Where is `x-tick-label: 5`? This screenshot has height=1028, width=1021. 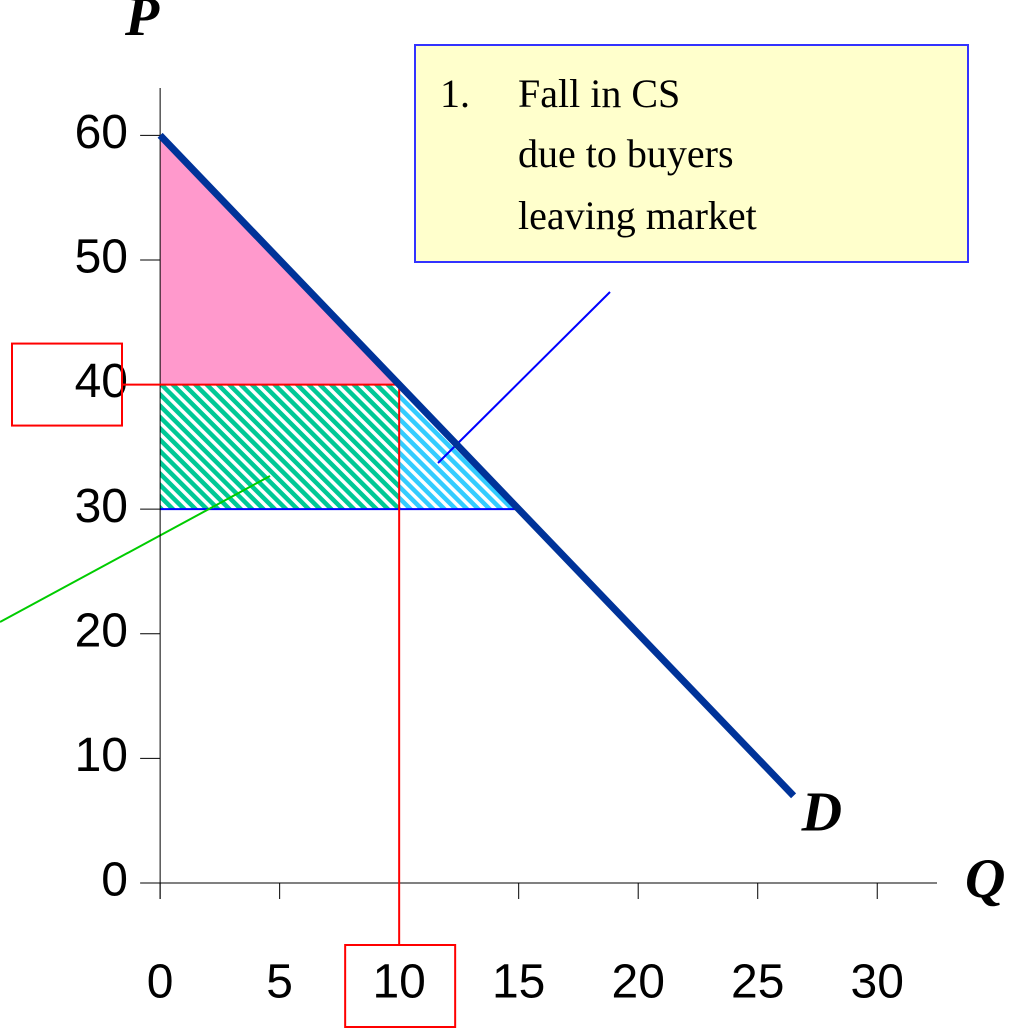
x-tick-label: 5 is located at coordinates (279, 982).